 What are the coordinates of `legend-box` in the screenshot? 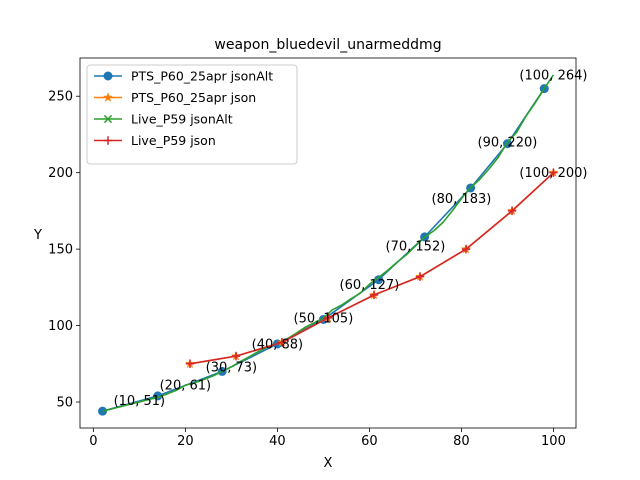 It's located at (192, 114).